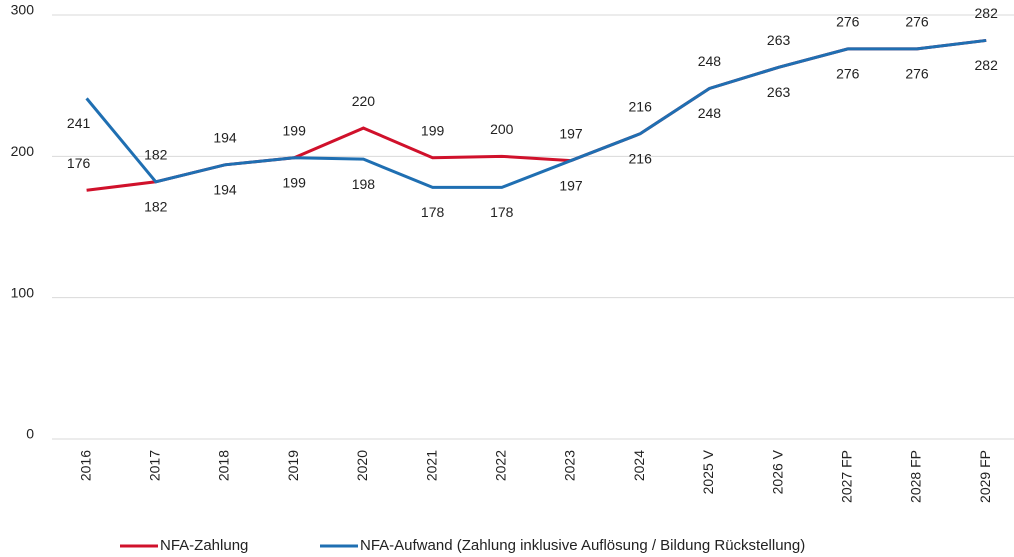 Image resolution: width=1014 pixels, height=557 pixels. I want to click on y-tick-label: 200, so click(23, 151).